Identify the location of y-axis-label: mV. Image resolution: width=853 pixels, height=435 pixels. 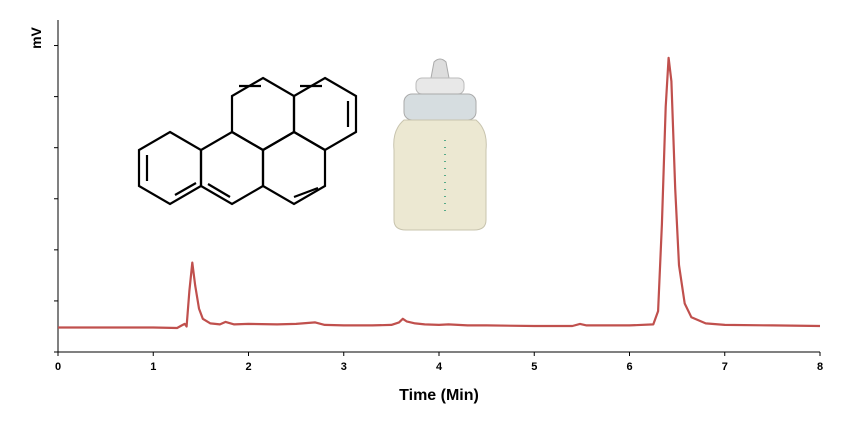
(36, 37).